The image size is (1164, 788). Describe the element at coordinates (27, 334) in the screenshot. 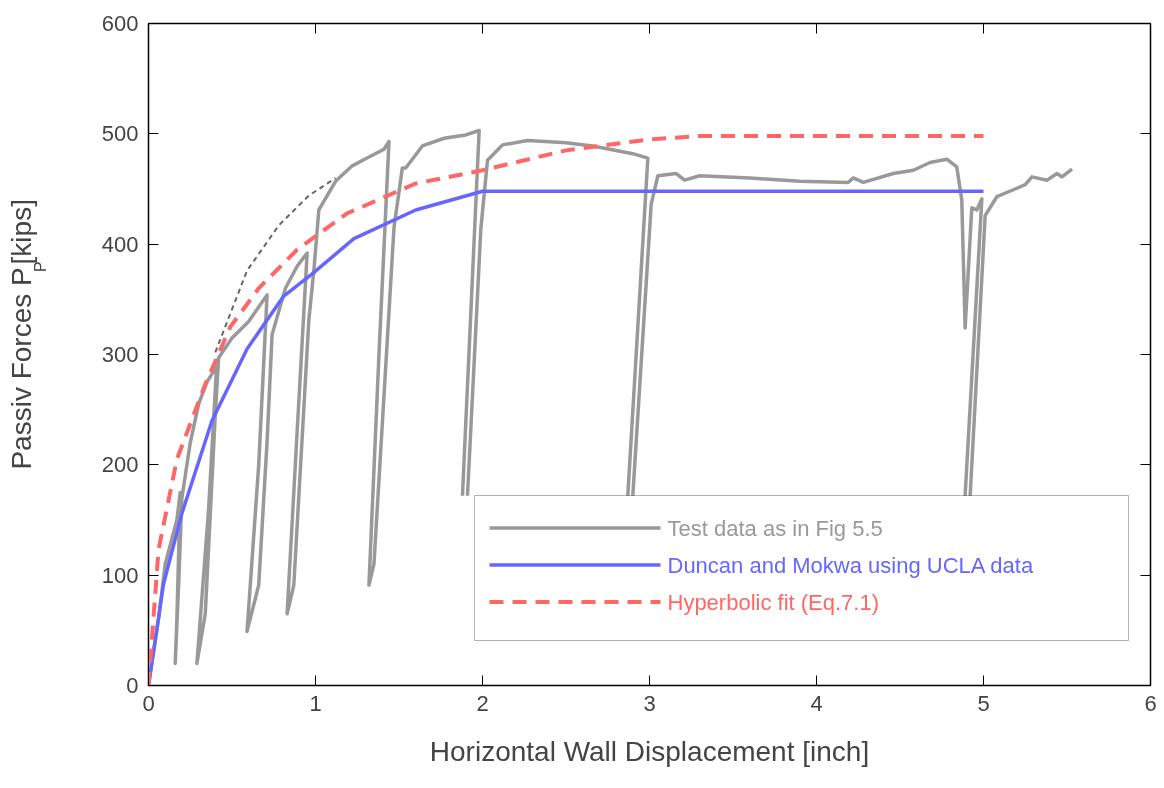

I see `y-axis-title: Passiv Forces PP [kips]` at that location.